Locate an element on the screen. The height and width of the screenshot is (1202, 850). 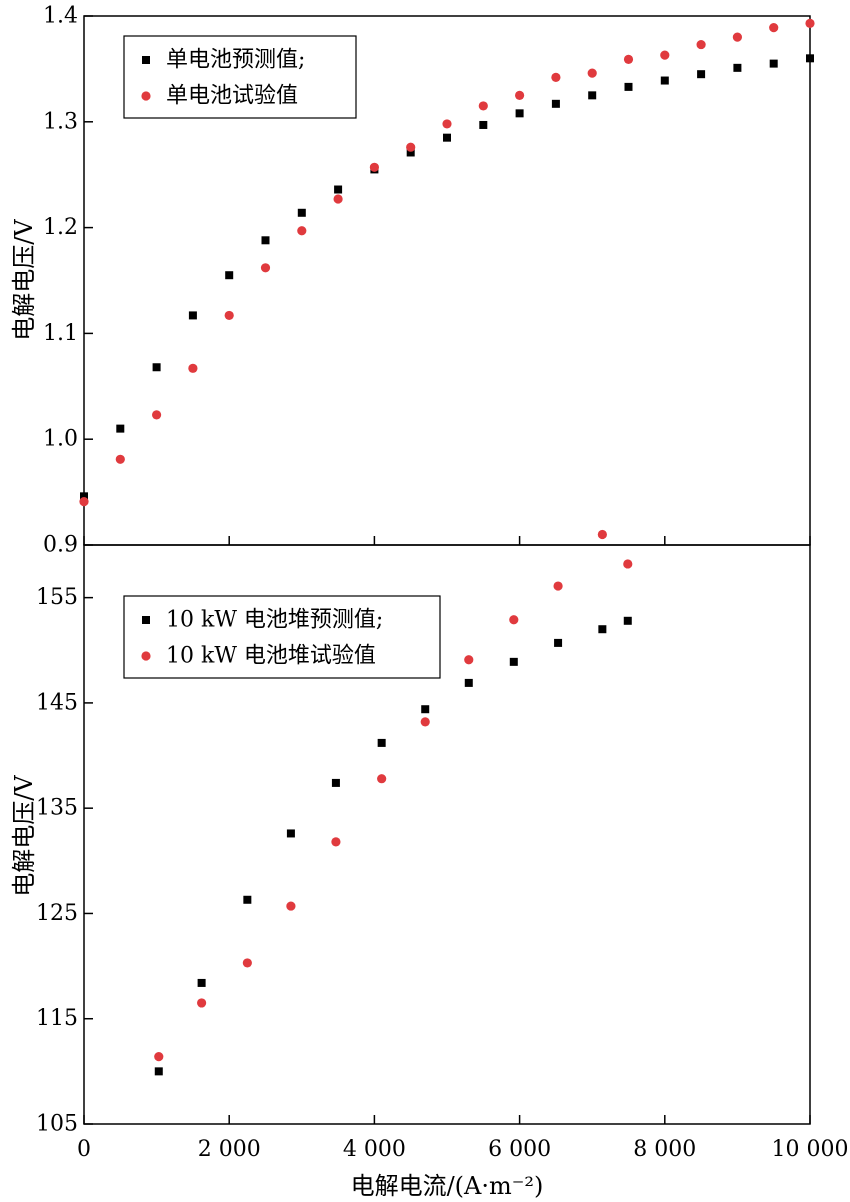
x-tick-label: 10 000 is located at coordinates (810, 1149).